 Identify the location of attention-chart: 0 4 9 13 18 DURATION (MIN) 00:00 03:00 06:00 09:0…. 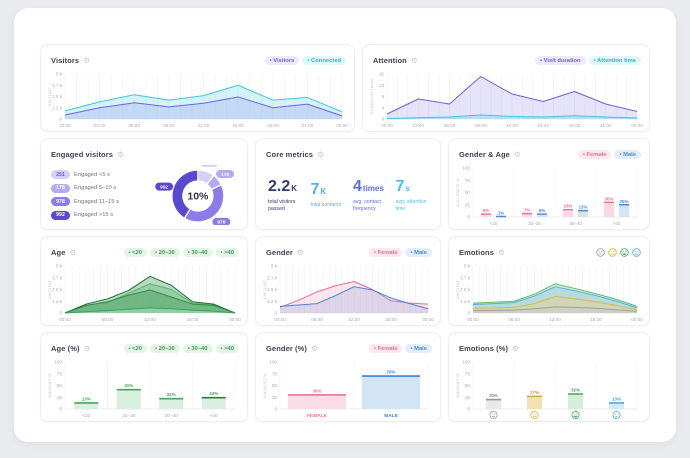
(506, 99).